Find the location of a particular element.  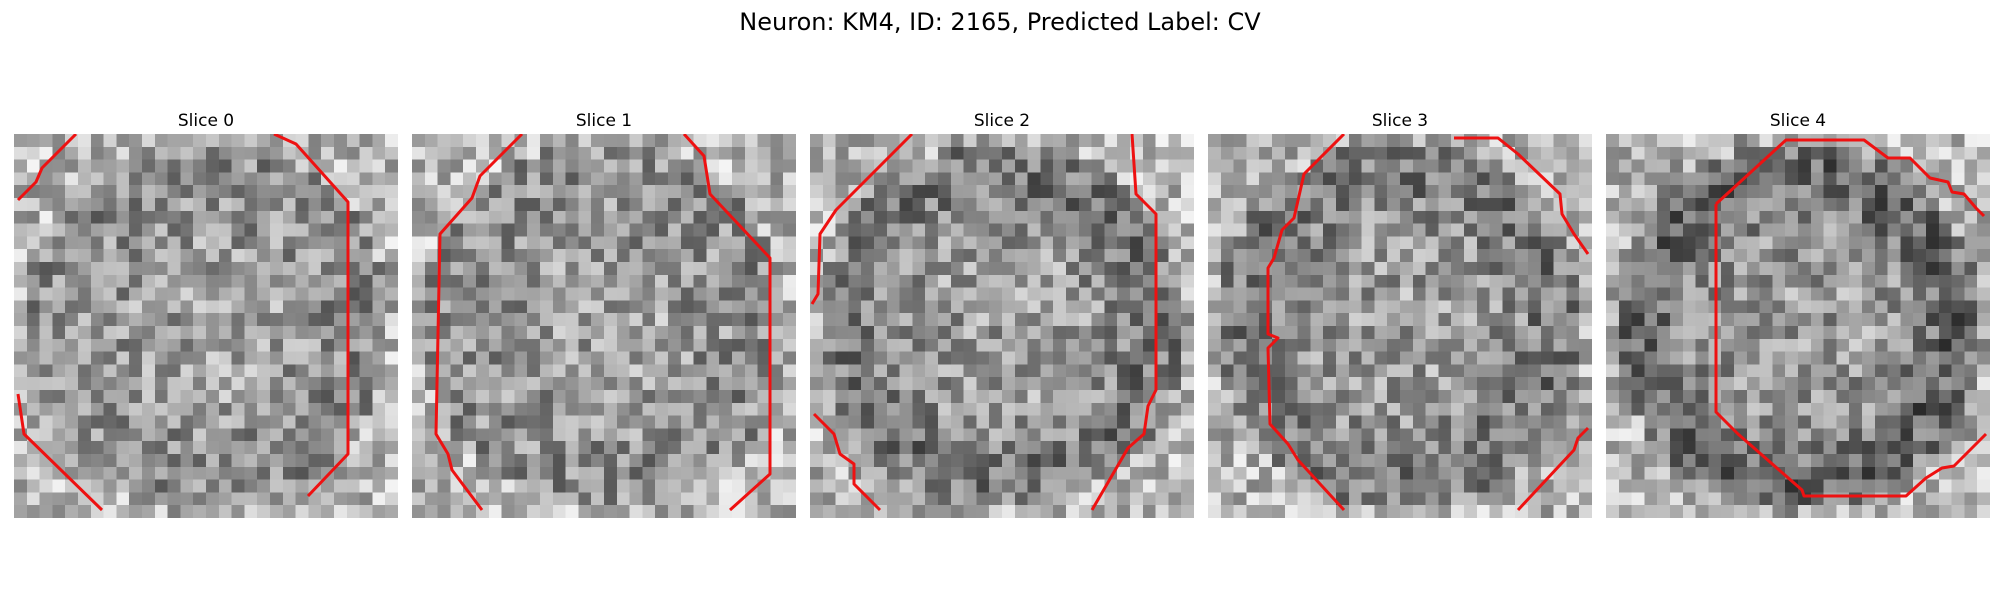

slice-panel-4: Slice 4 is located at coordinates (1798, 313).